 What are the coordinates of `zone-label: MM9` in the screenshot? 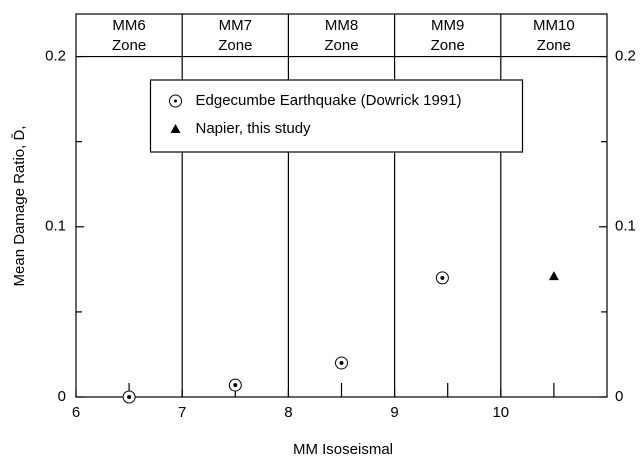 It's located at (447, 25).